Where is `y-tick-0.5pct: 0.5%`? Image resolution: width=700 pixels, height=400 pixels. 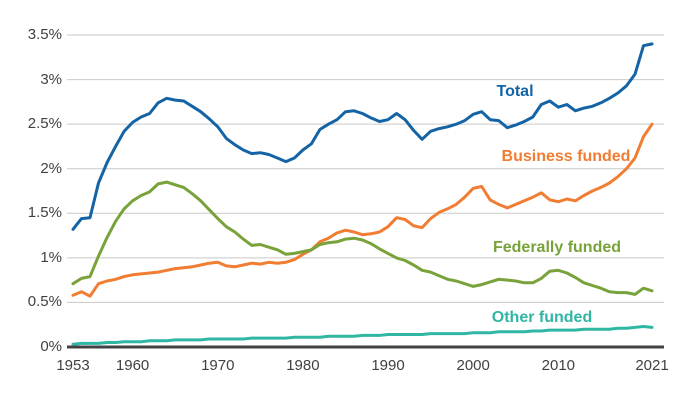
y-tick-0.5pct: 0.5% is located at coordinates (44, 302).